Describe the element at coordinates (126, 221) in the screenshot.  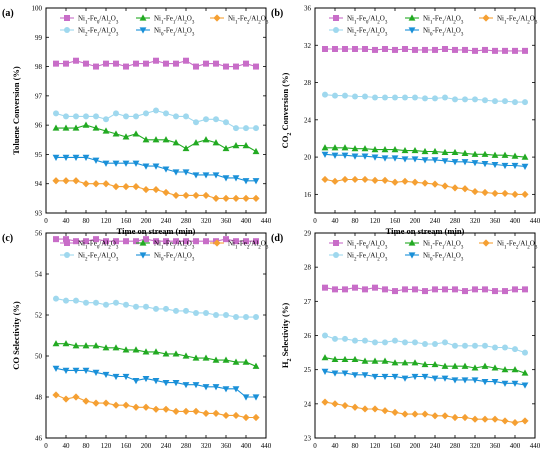
I see `x-tick-label: 160` at that location.